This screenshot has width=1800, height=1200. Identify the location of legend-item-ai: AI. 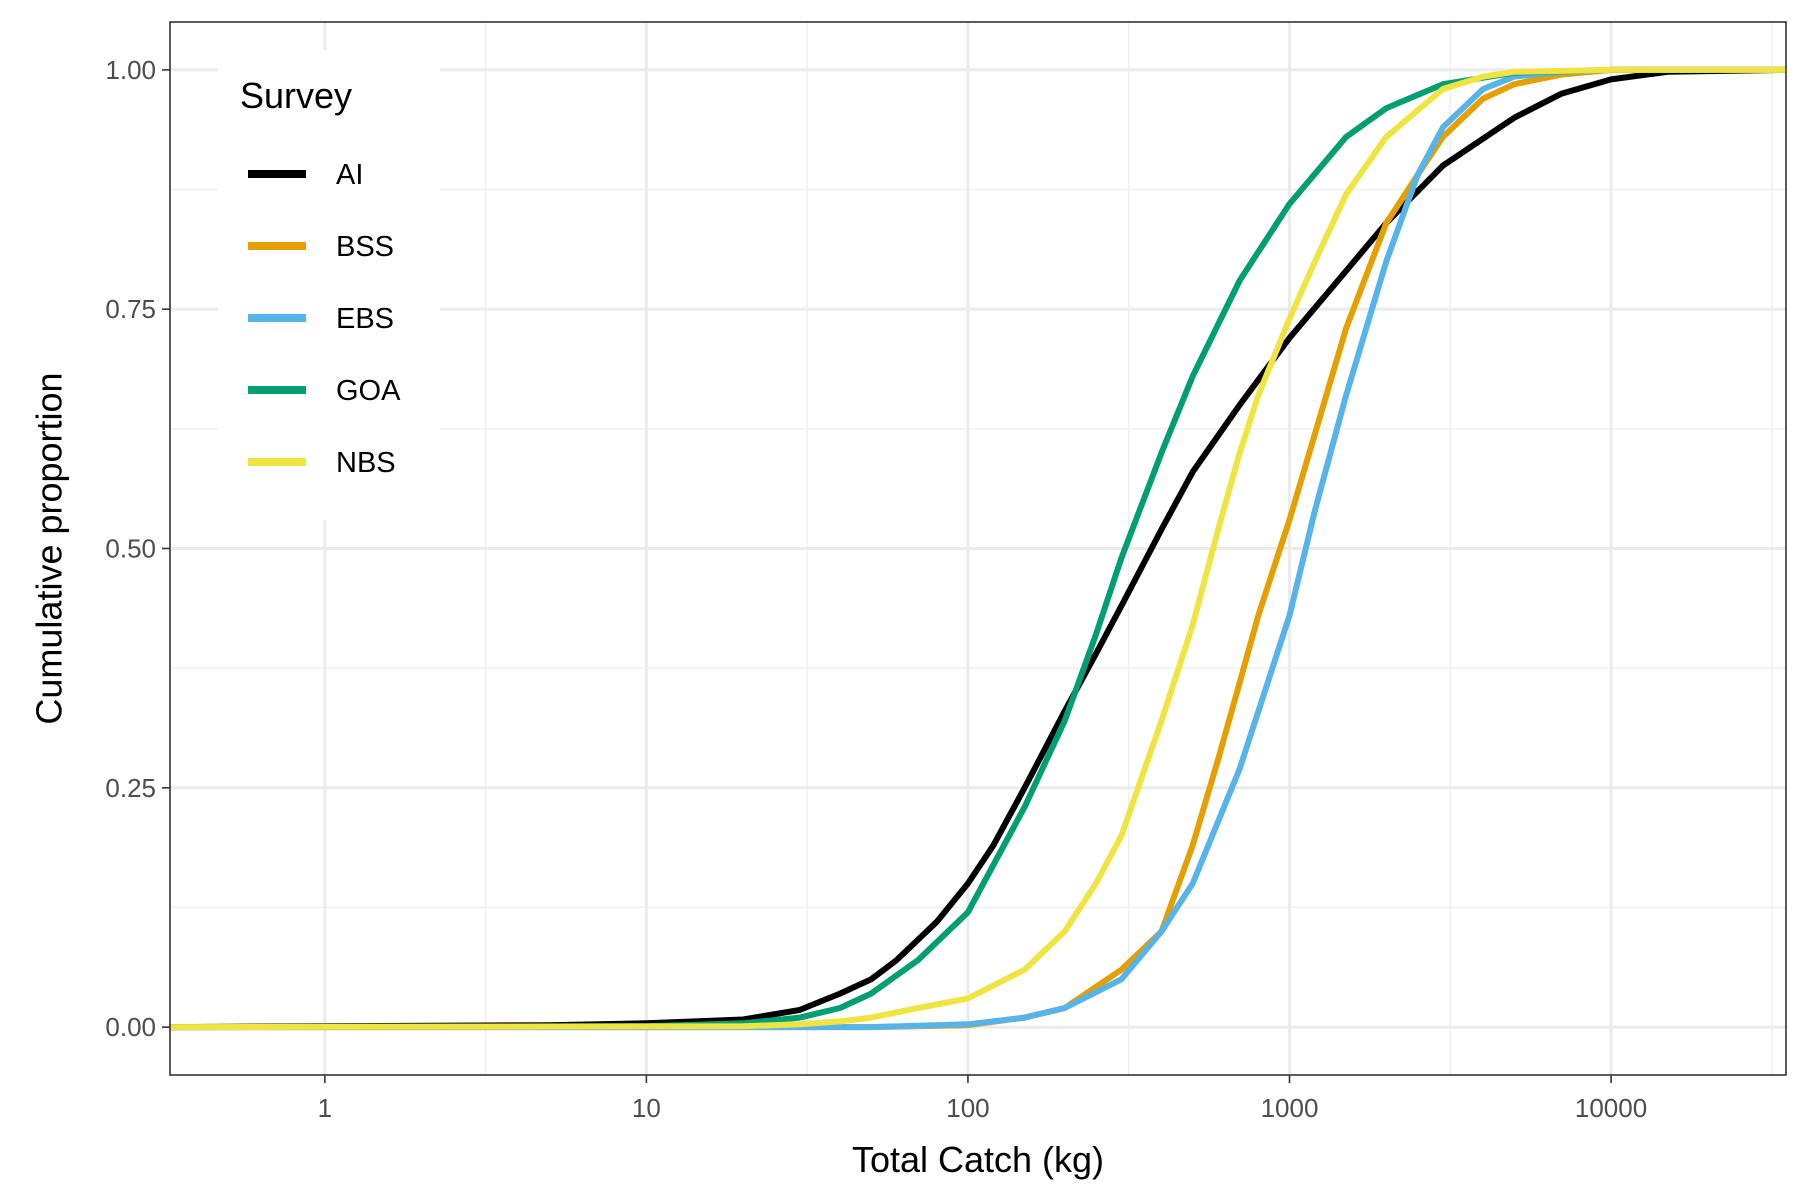
(305, 175).